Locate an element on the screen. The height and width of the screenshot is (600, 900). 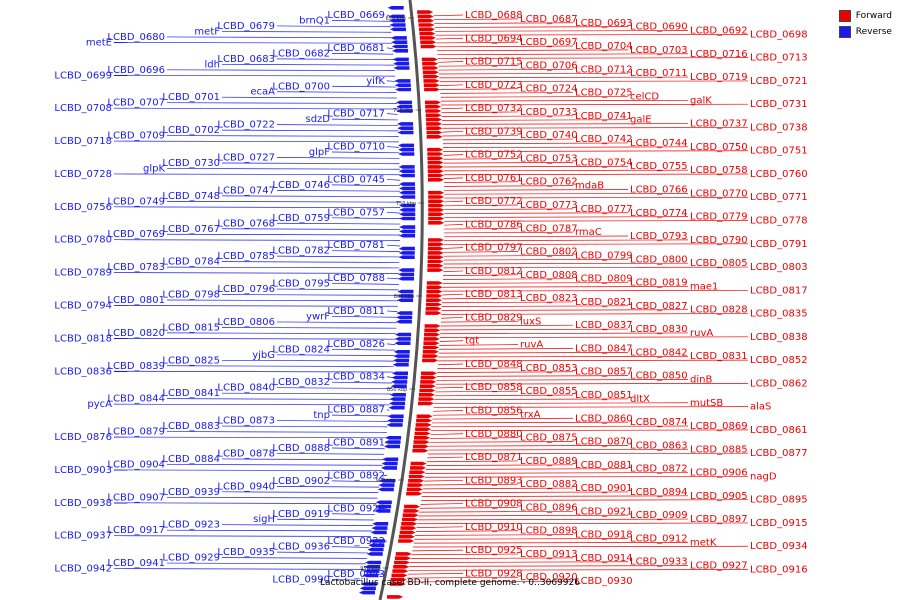
reverse-gene-label: brnQ1 is located at coordinates (314, 20).